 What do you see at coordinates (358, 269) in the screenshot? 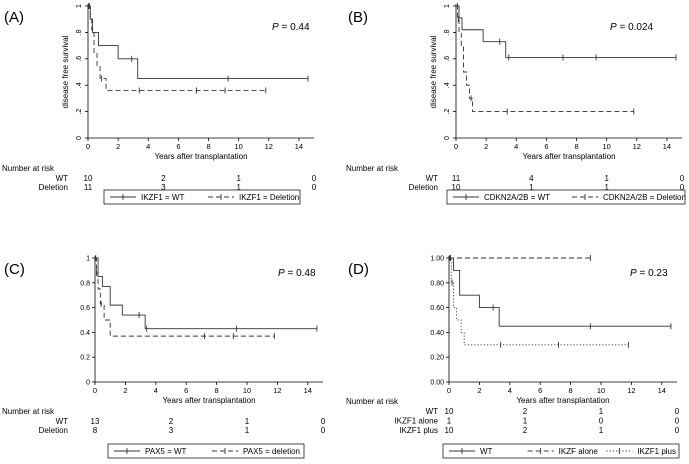
I see `panel-label: (D)` at bounding box center [358, 269].